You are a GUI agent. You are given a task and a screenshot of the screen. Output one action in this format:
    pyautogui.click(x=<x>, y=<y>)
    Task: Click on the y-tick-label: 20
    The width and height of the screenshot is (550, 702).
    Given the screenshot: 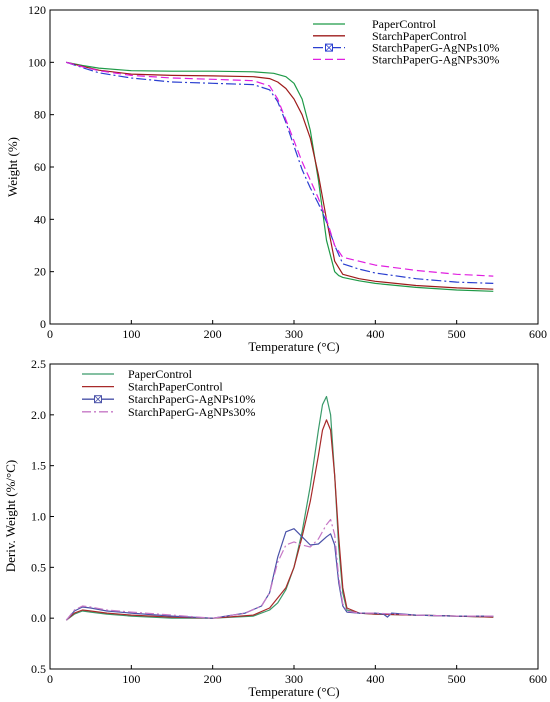 What is the action you would take?
    pyautogui.click(x=40, y=272)
    